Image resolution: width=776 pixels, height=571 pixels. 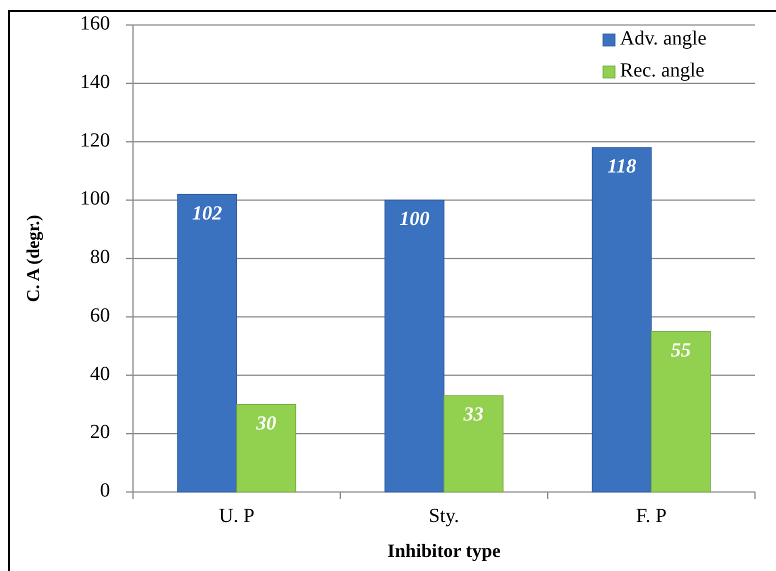 I want to click on y-tick-label: 40, so click(x=100, y=373).